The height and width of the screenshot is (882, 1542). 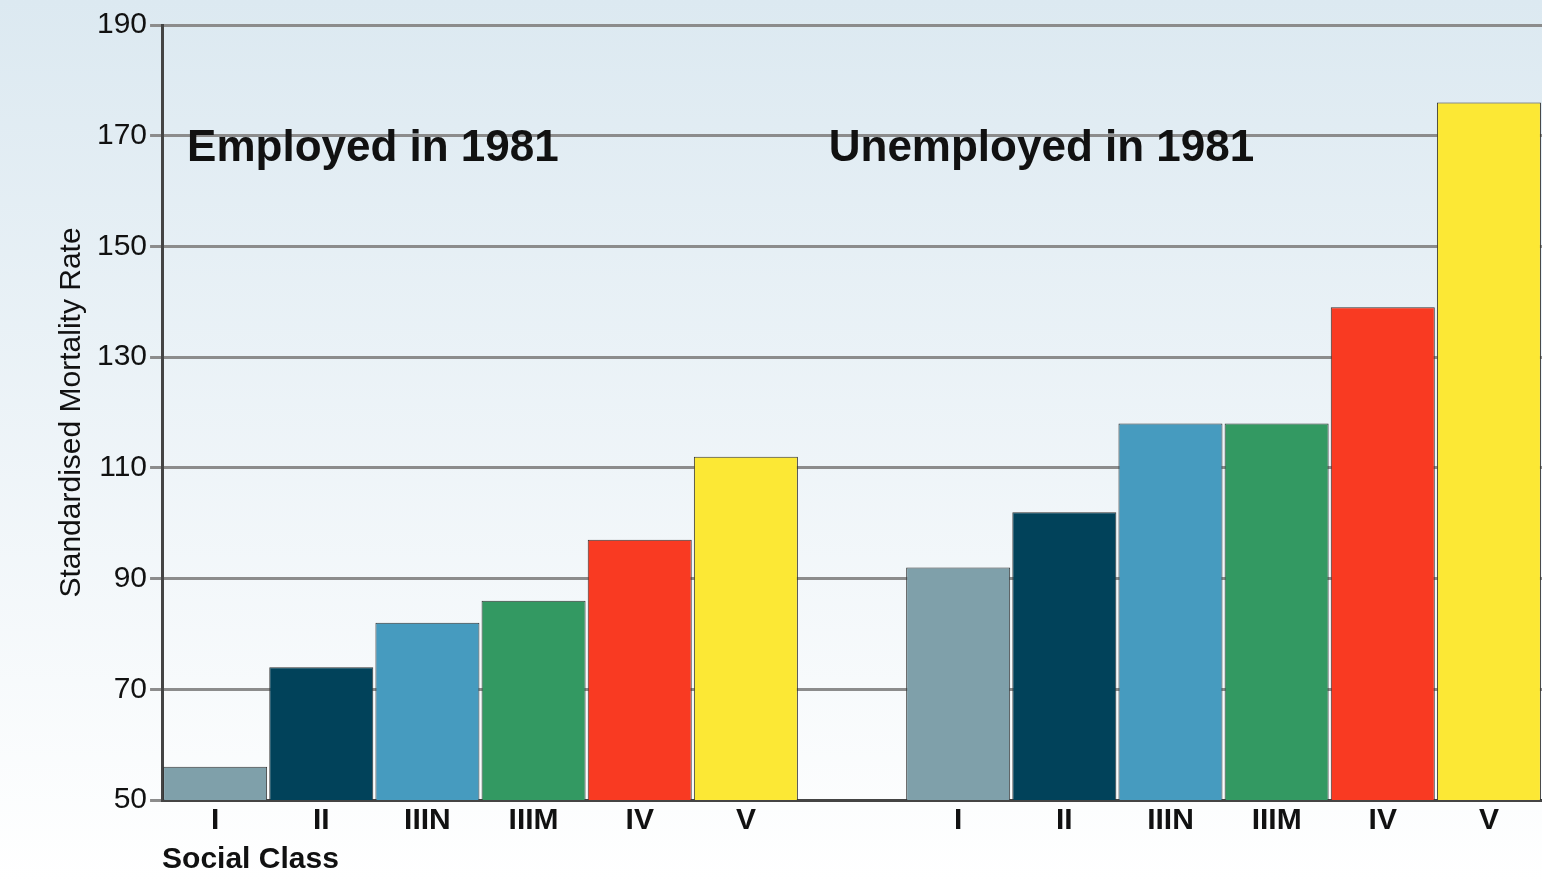 I want to click on y-tick-label: 110, so click(x=123, y=466).